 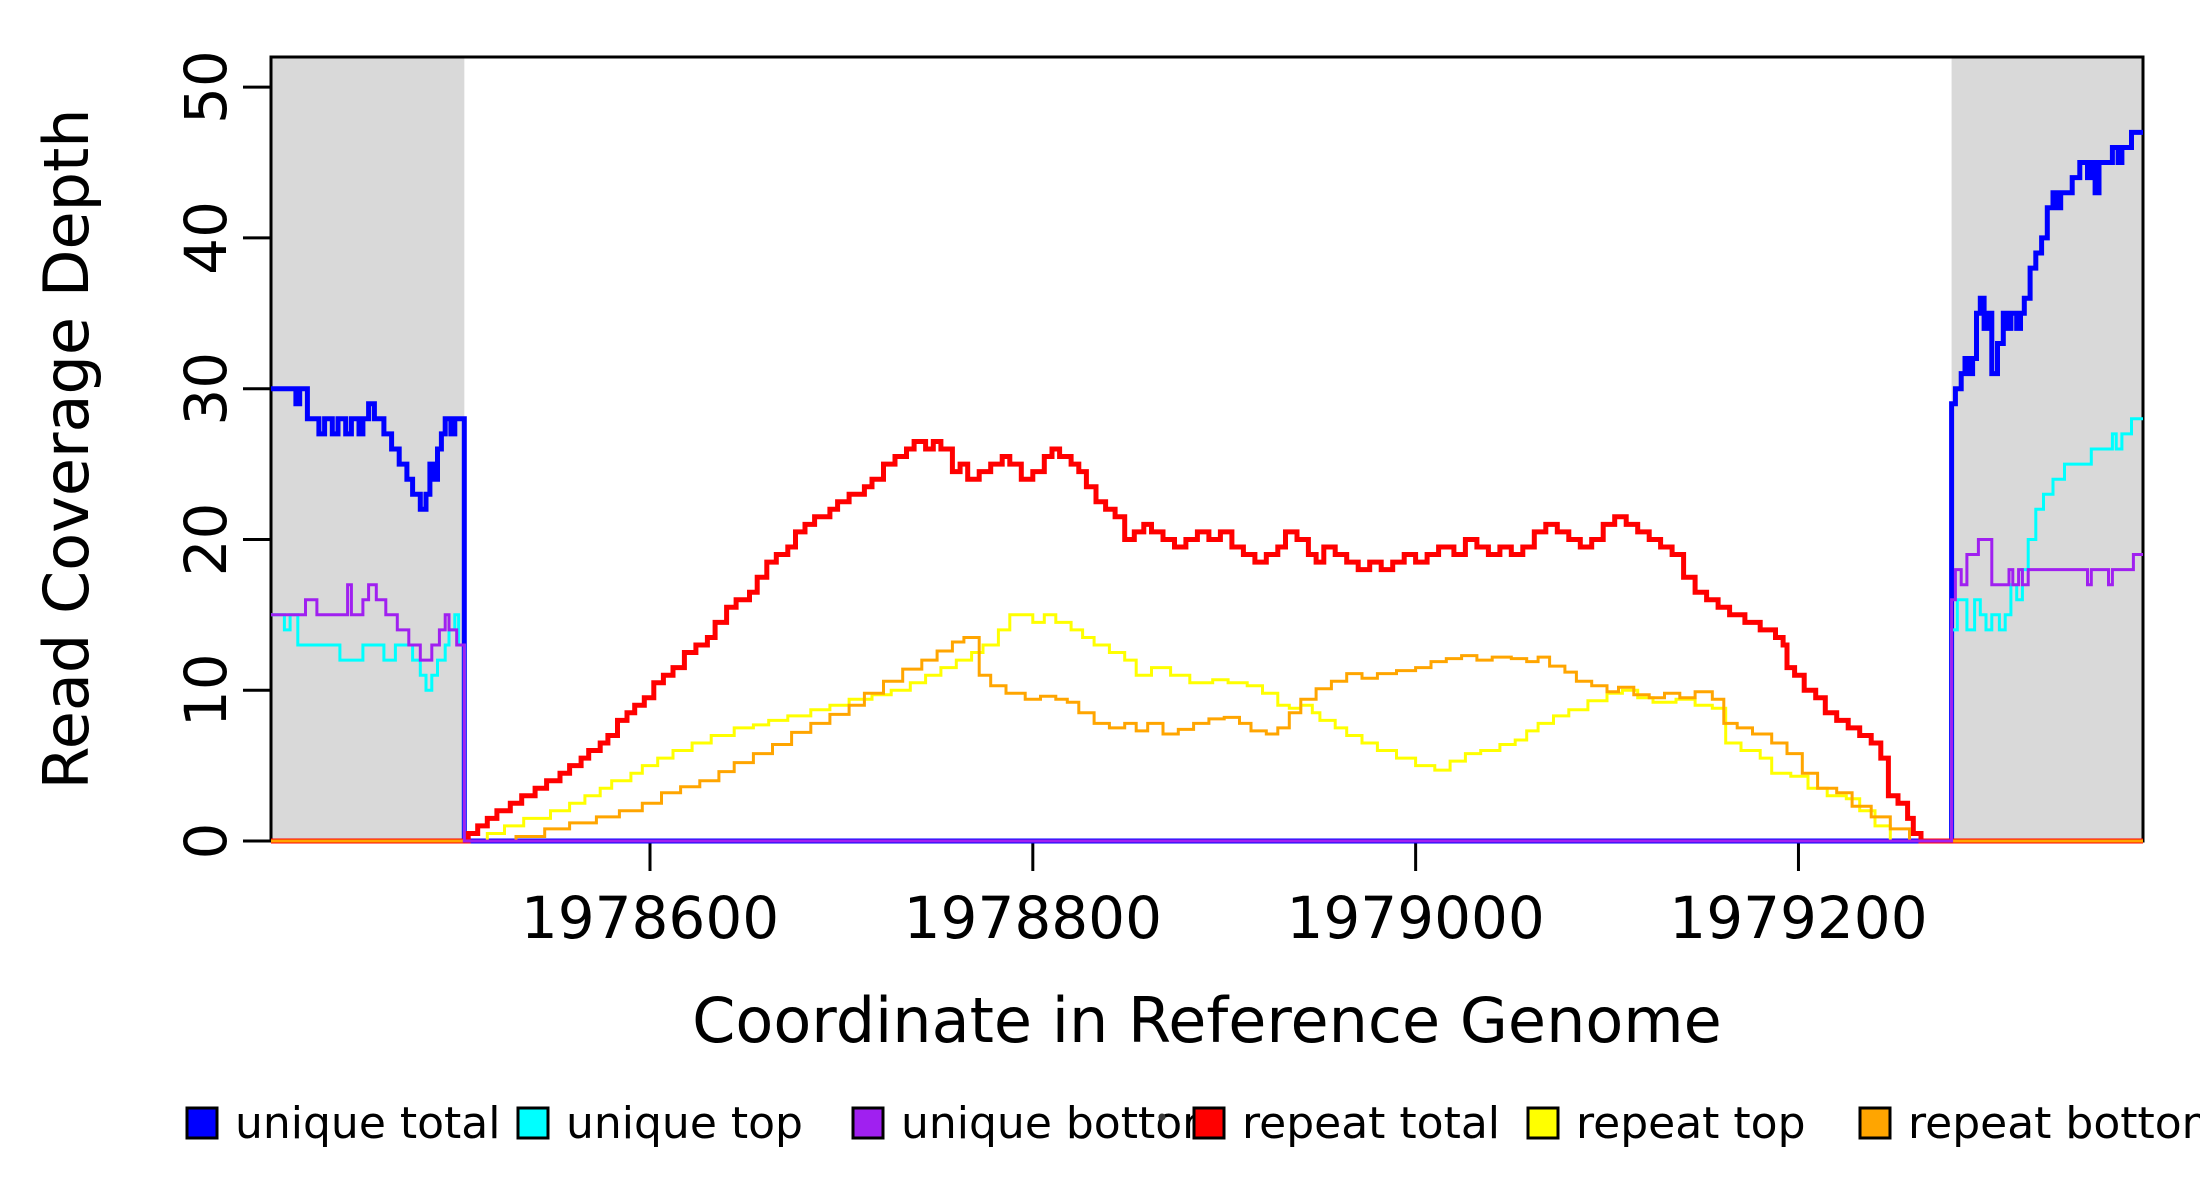 What do you see at coordinates (206, 841) in the screenshot?
I see `y-tick-label: 0` at bounding box center [206, 841].